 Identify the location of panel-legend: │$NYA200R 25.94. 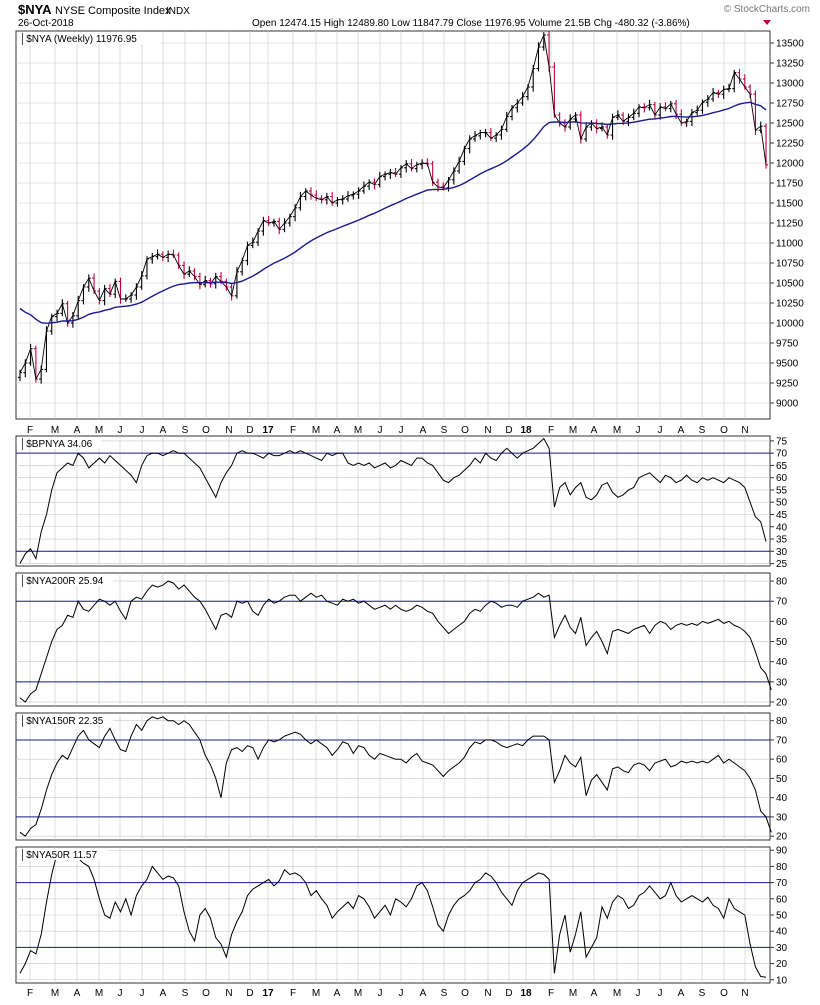
(62, 581).